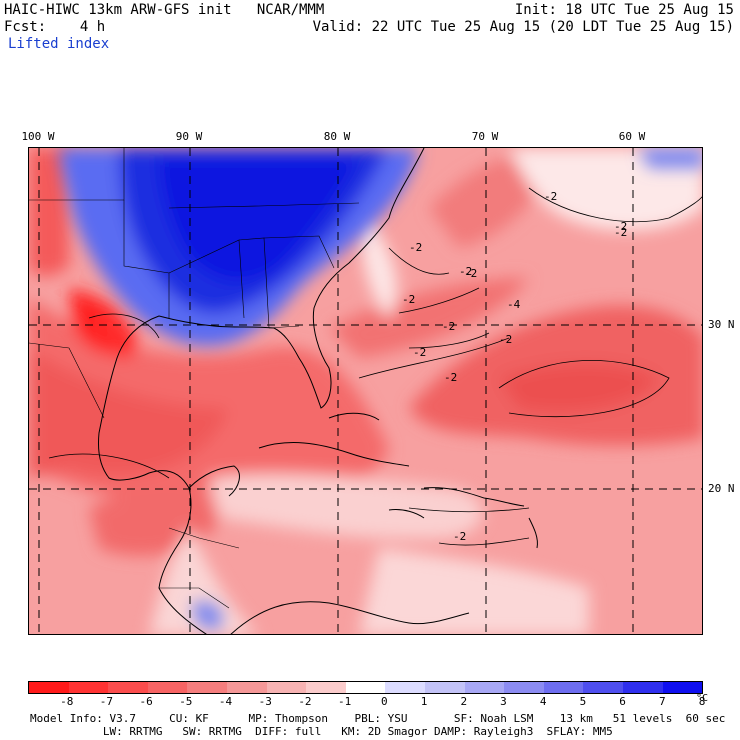 This screenshot has width=740, height=740. I want to click on colorbar-tick-label: 7, so click(662, 701).